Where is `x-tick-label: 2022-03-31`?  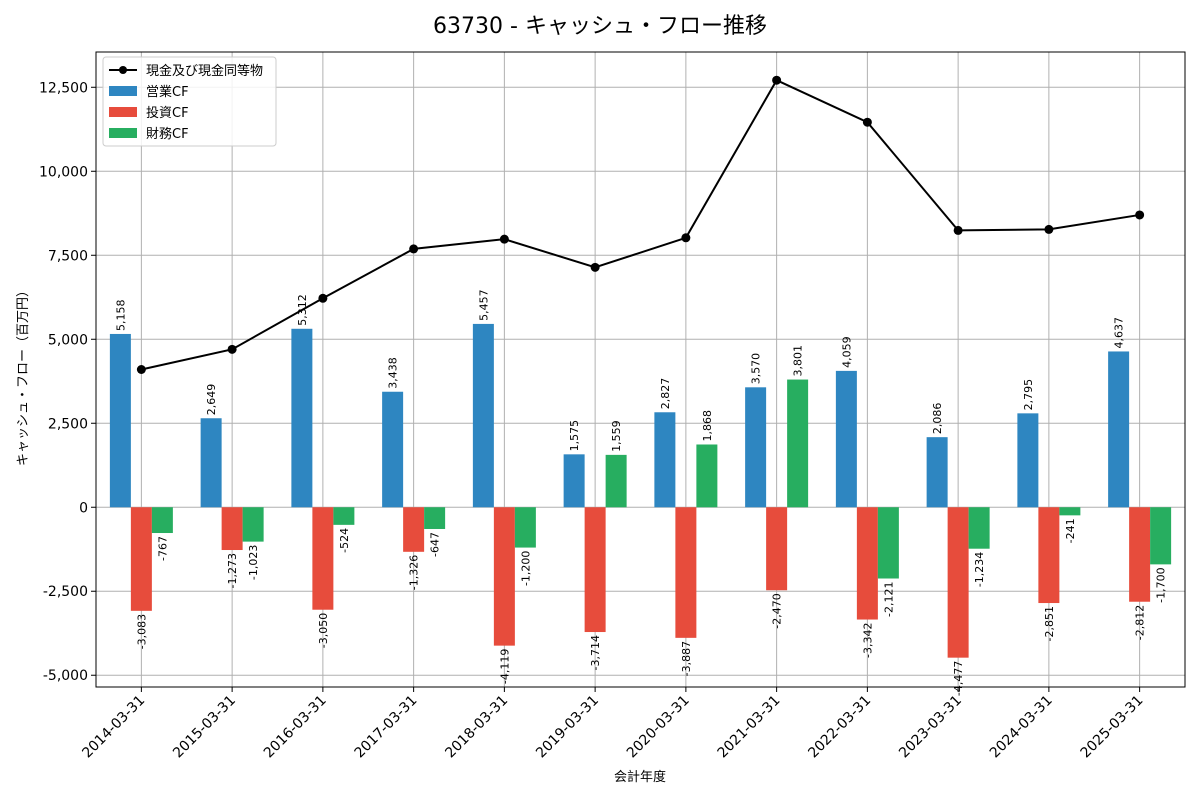
x-tick-label: 2022-03-31 is located at coordinates (839, 727).